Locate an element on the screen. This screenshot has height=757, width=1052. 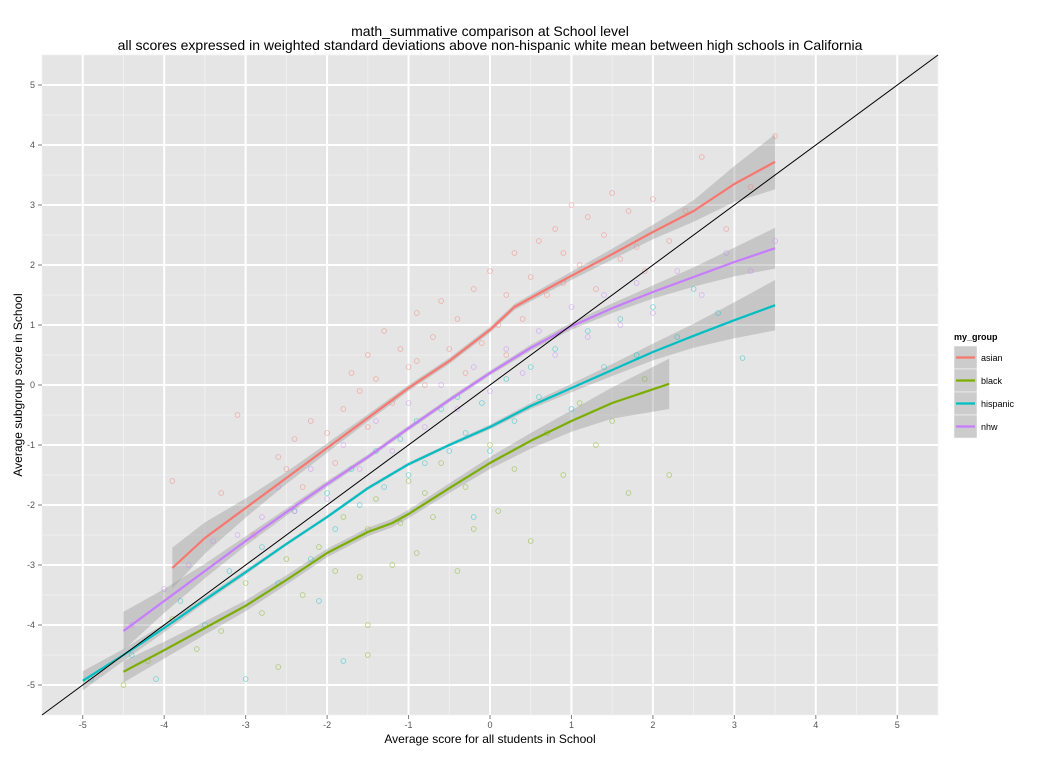
y-tick-label: 0 is located at coordinates (32, 385).